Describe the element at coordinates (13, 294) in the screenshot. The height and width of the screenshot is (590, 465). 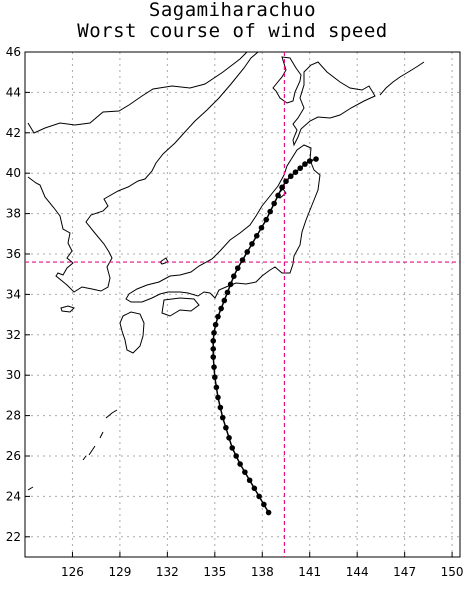
I see `y-tick-label: 34` at that location.